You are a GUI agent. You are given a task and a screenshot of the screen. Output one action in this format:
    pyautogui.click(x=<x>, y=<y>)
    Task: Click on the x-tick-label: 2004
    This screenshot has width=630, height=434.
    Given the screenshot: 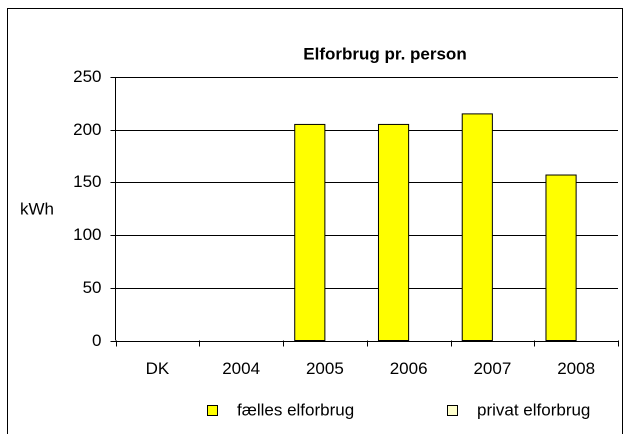 What is the action you would take?
    pyautogui.click(x=241, y=368)
    